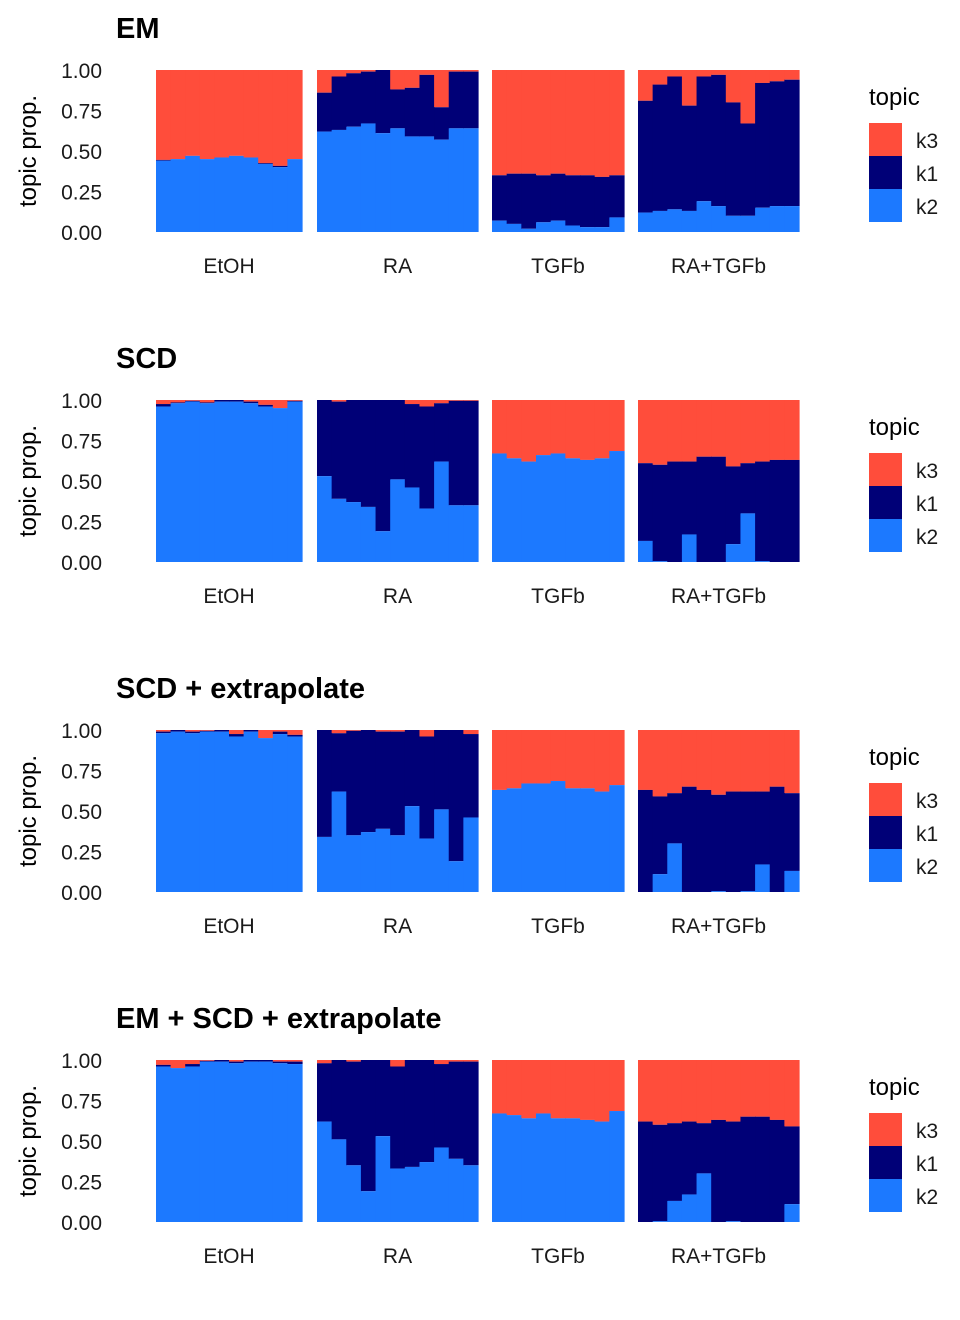 Image resolution: width=960 pixels, height=1320 pixels. I want to click on y-axis-label: topic prop., so click(28, 811).